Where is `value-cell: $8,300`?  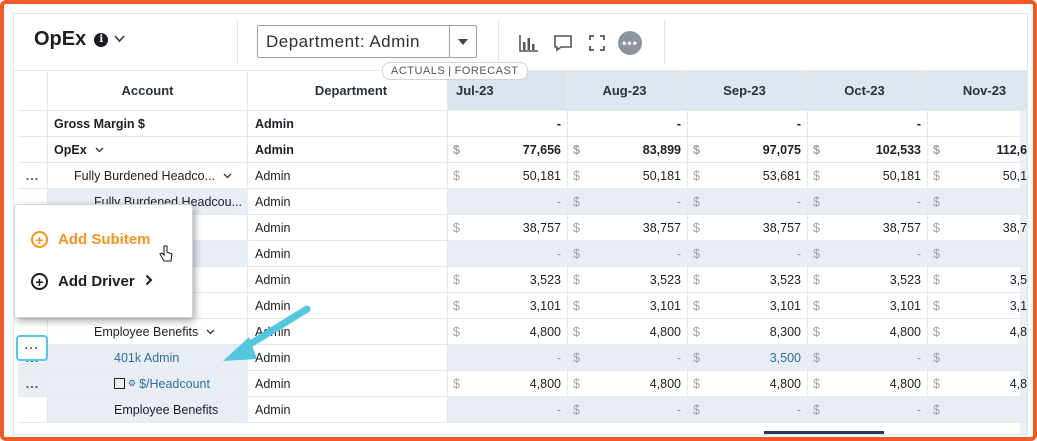
value-cell: $8,300 is located at coordinates (748, 332).